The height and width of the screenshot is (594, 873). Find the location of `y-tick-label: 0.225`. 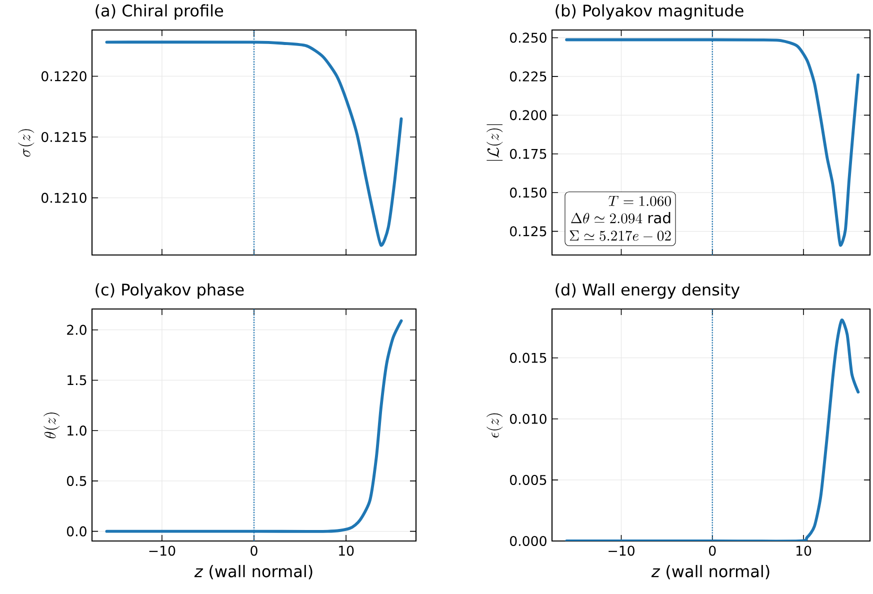

y-tick-label: 0.225 is located at coordinates (528, 76).